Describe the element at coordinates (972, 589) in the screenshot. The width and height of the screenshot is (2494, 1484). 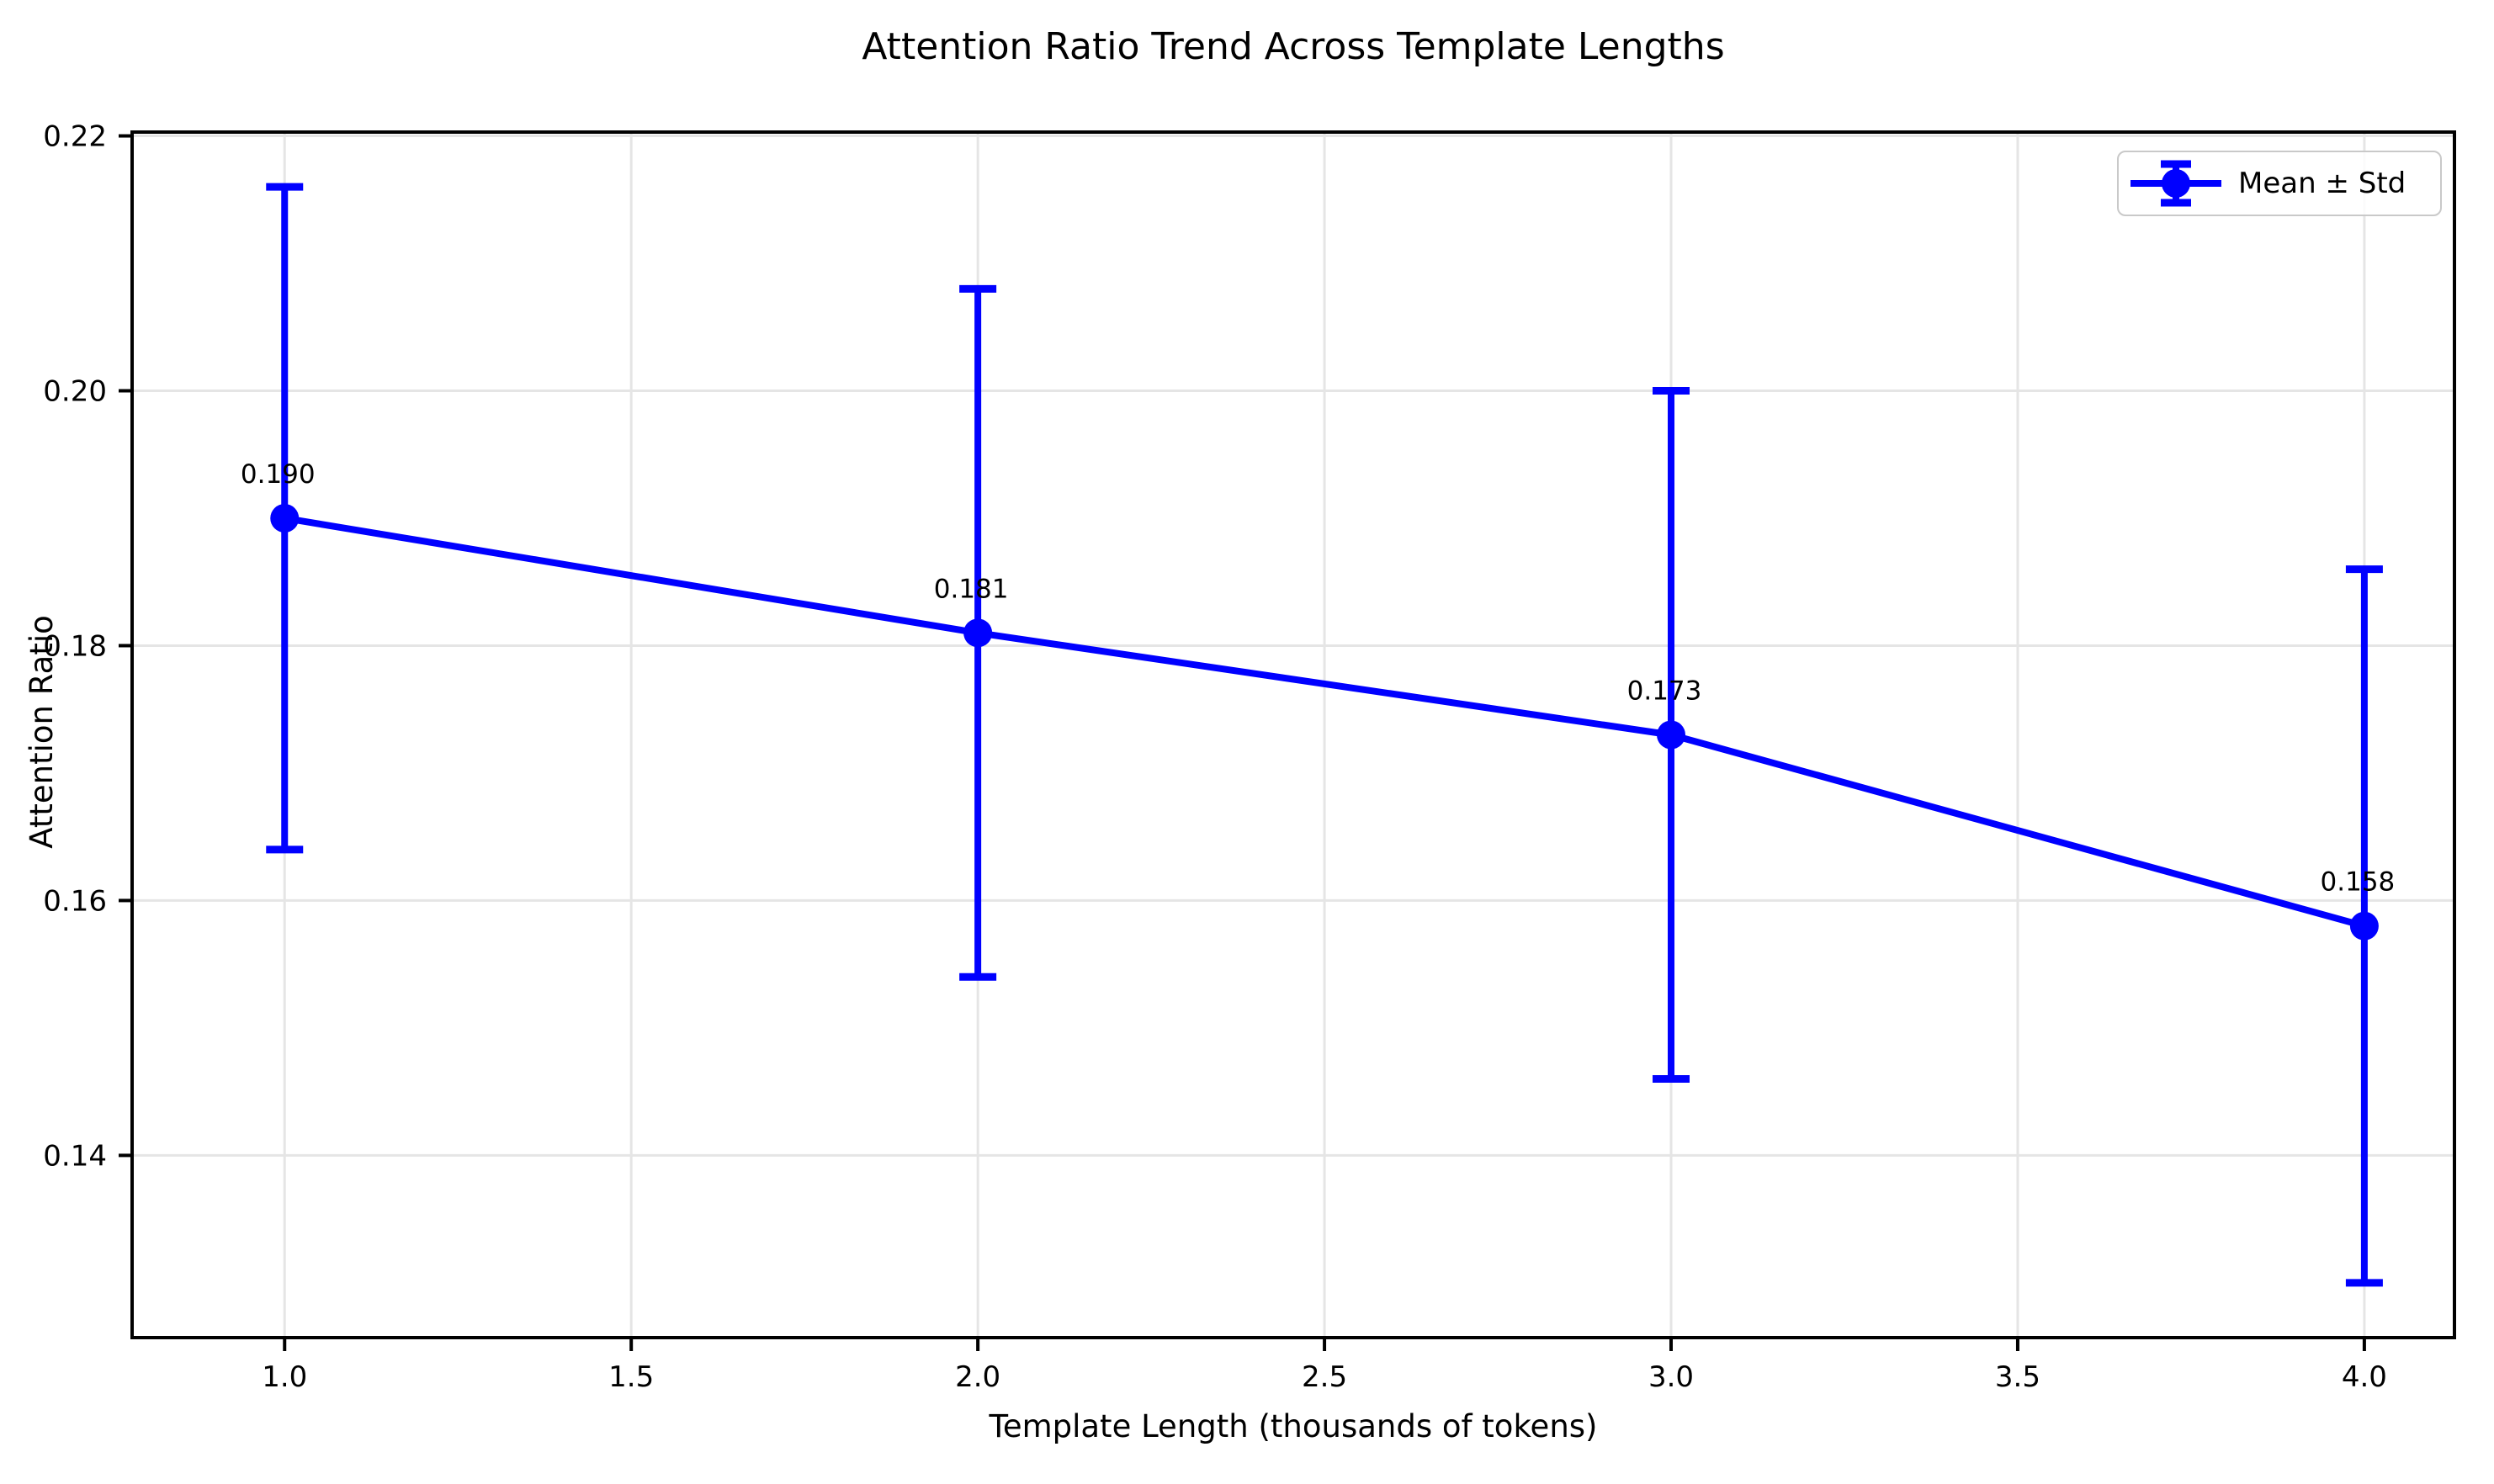
I see `value-label: 0.181` at that location.